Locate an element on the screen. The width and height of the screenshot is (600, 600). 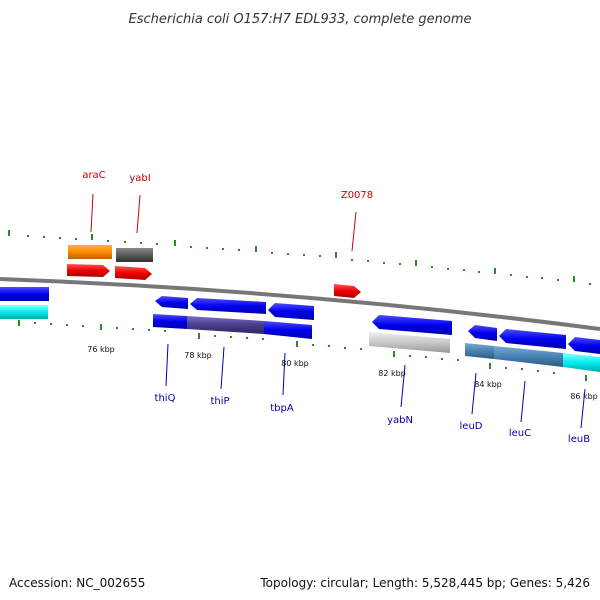
scale-label-80kbp: 80 kbp is located at coordinates (295, 363).